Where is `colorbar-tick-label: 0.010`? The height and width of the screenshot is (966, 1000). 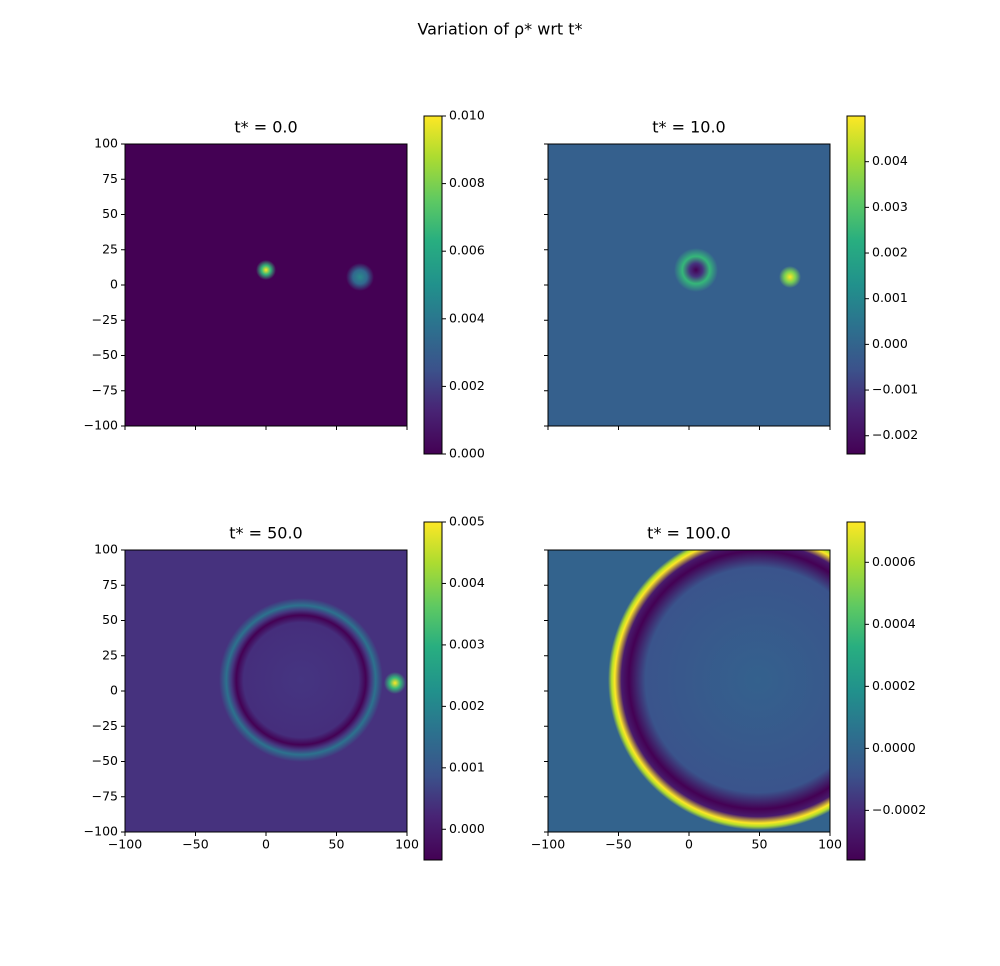
colorbar-tick-label: 0.010 is located at coordinates (467, 115).